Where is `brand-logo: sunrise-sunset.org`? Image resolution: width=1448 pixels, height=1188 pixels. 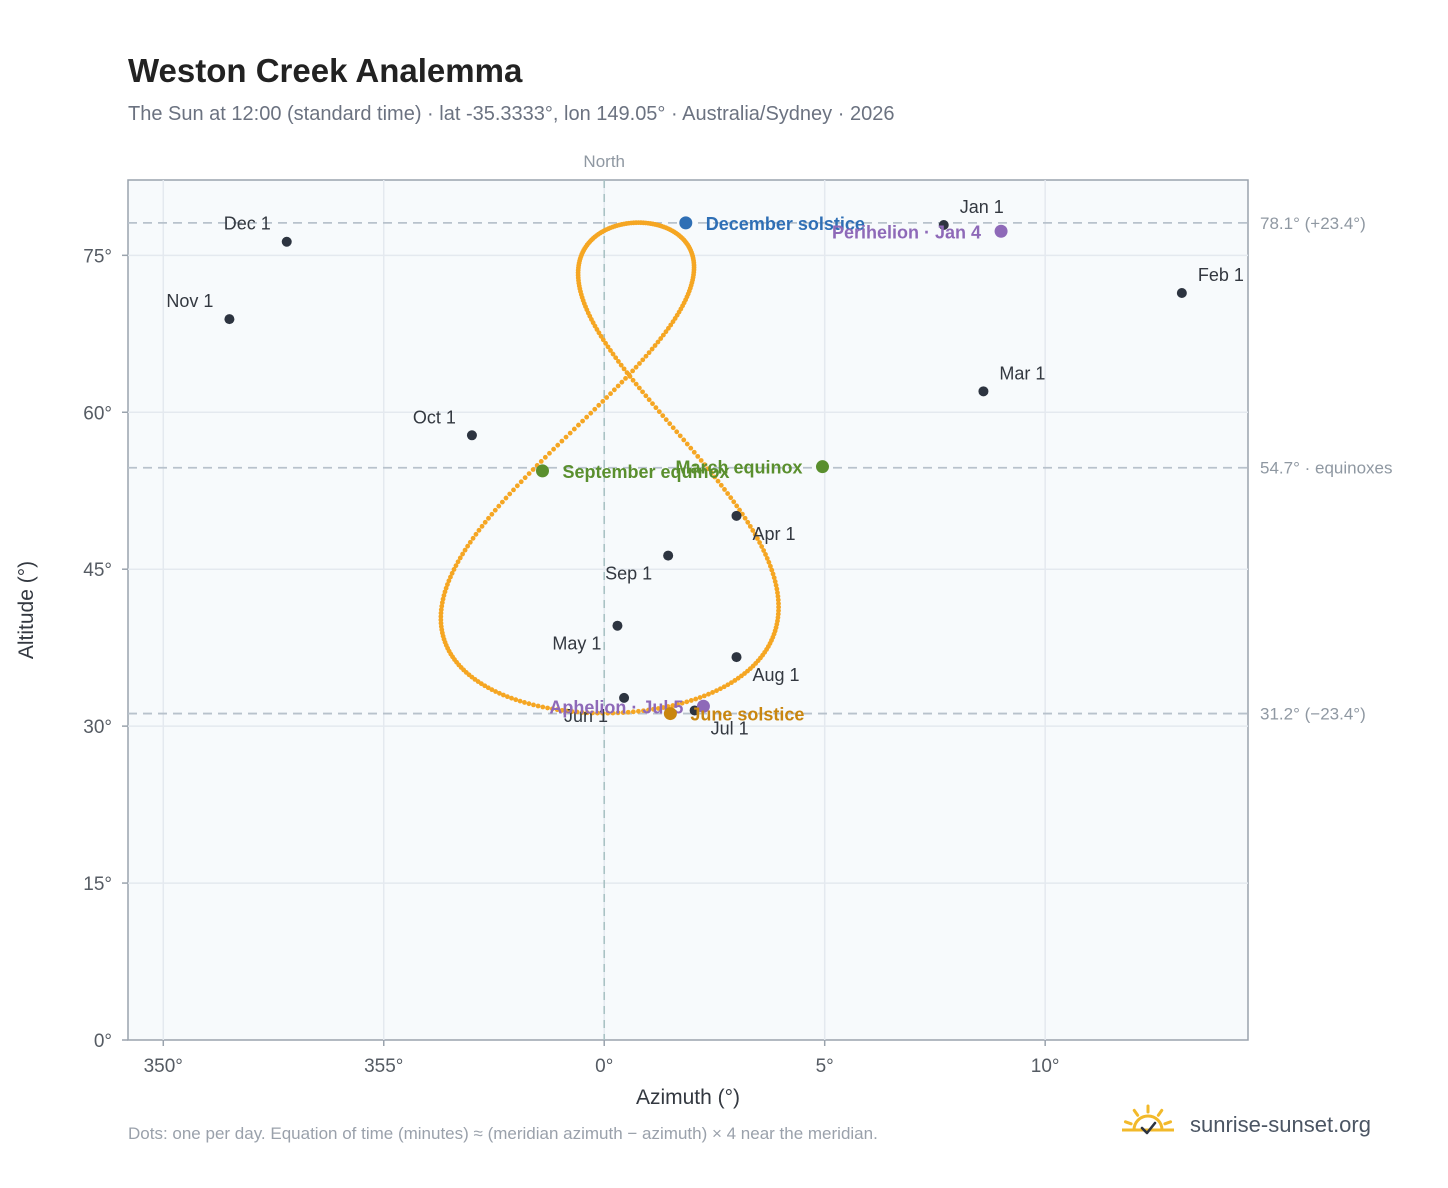
brand-logo: sunrise-sunset.org is located at coordinates (1260, 1124).